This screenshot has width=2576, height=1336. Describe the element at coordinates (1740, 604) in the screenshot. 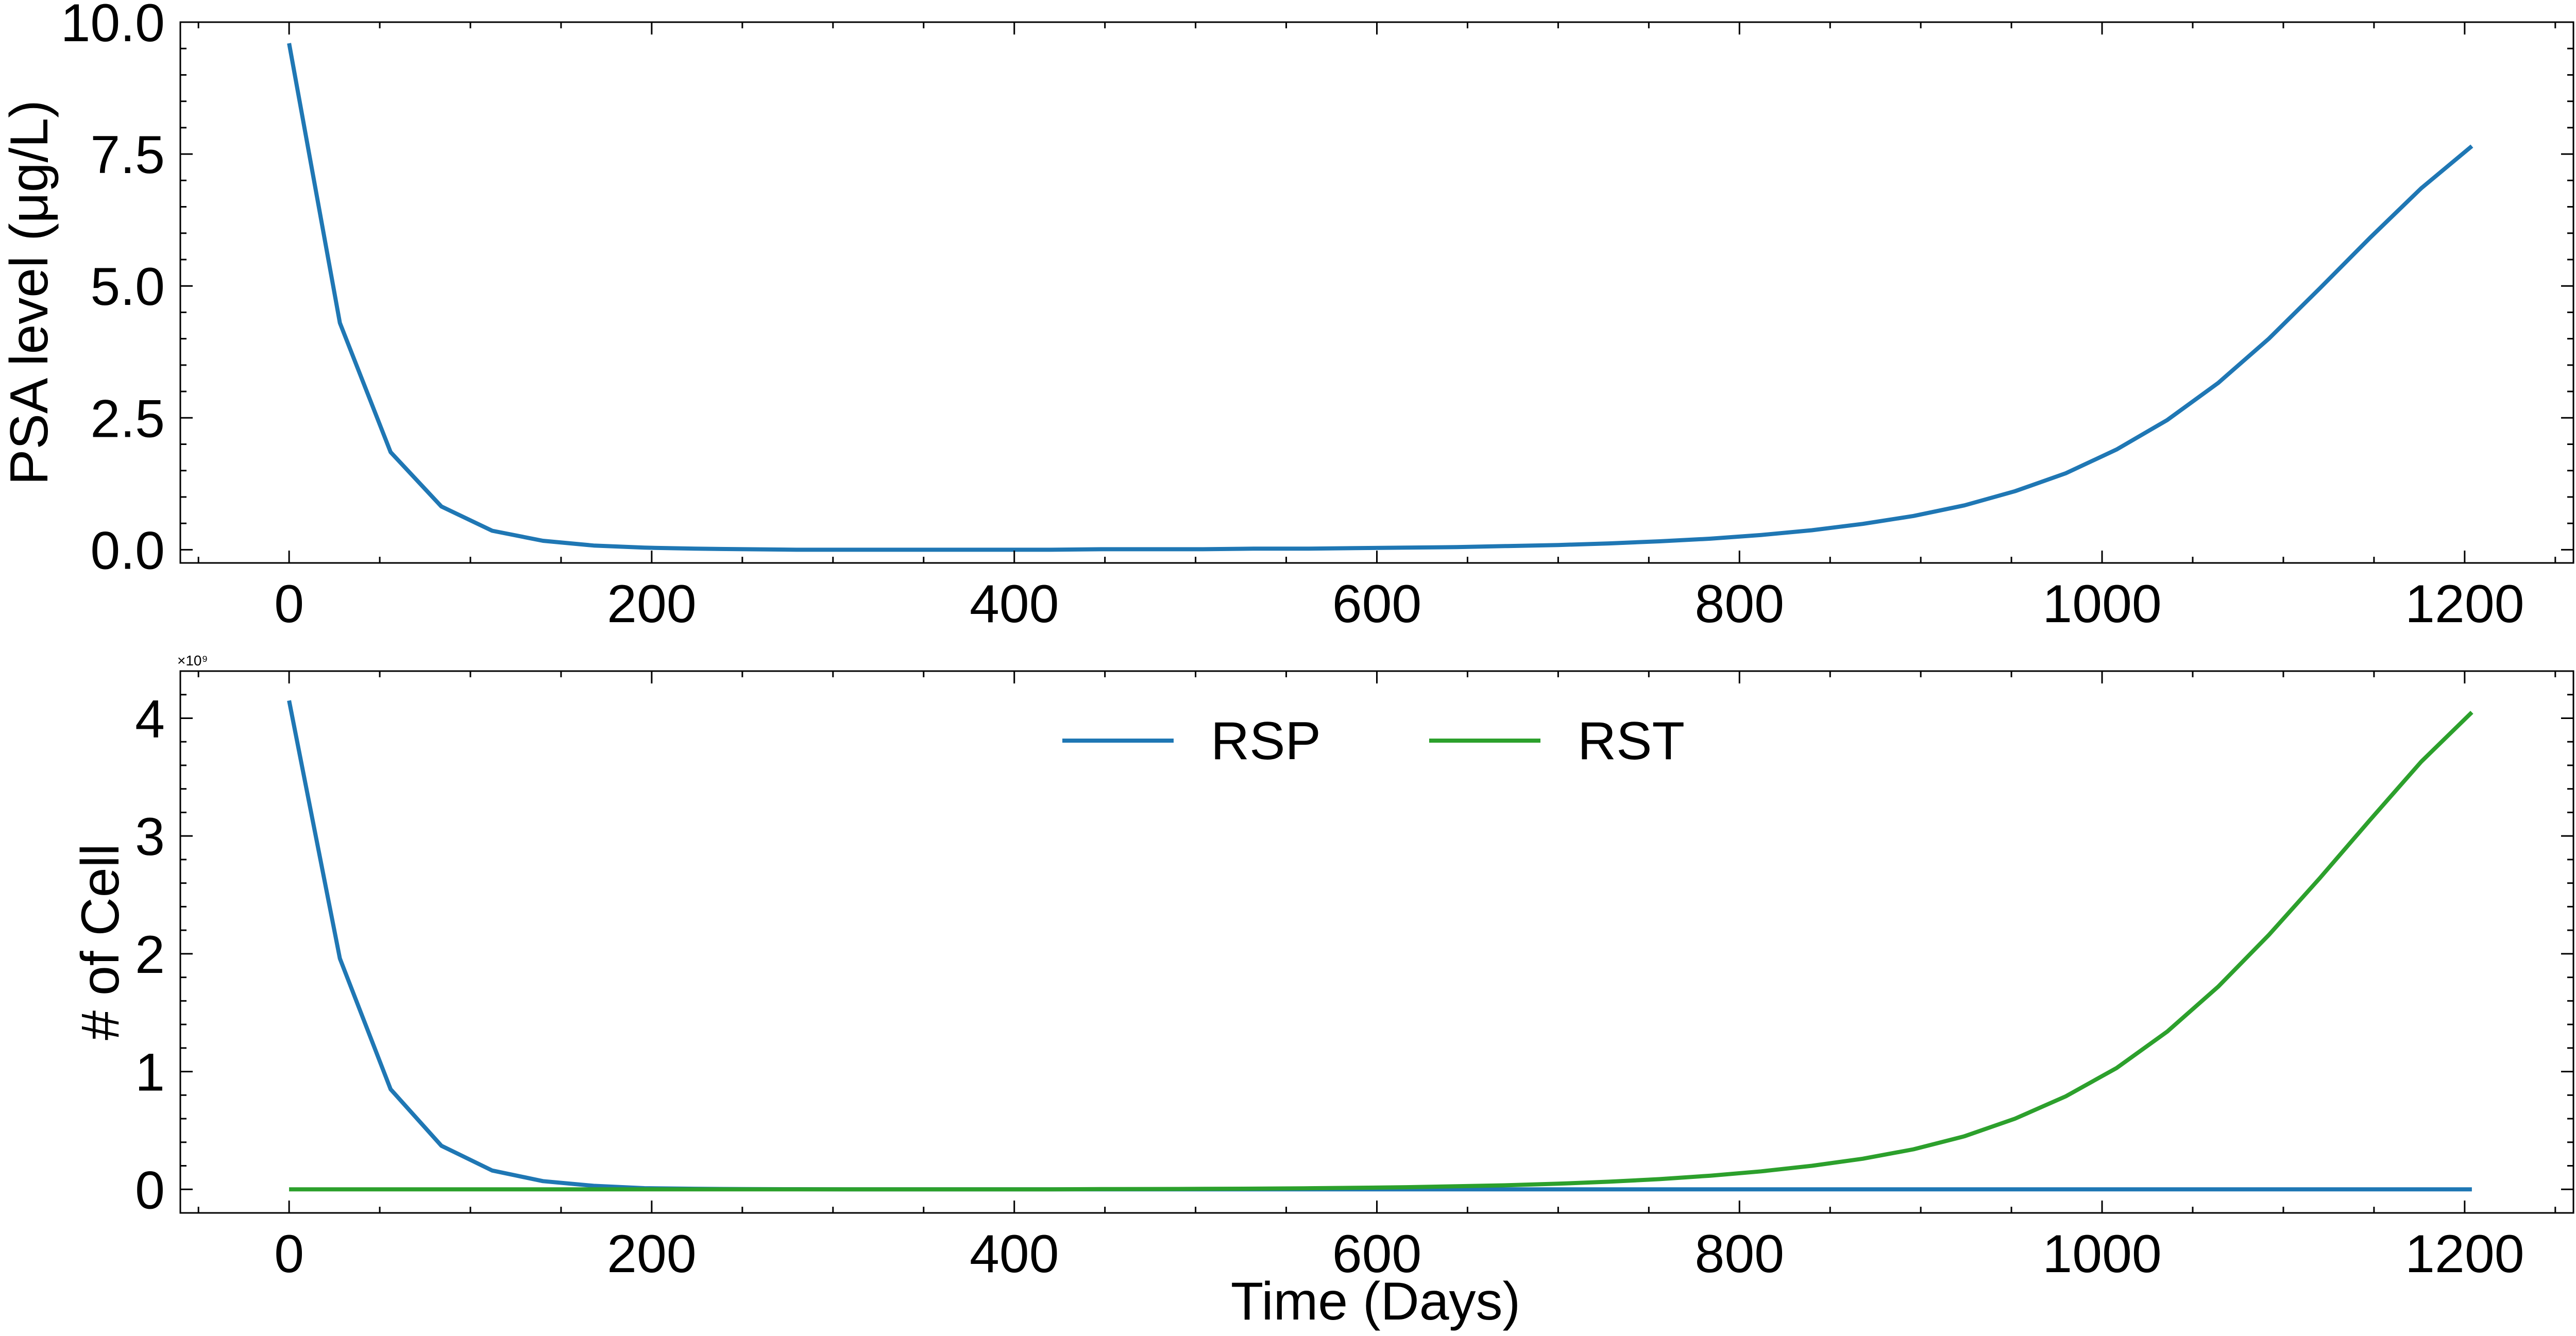

I see `psa-x-tick-label: 800` at that location.